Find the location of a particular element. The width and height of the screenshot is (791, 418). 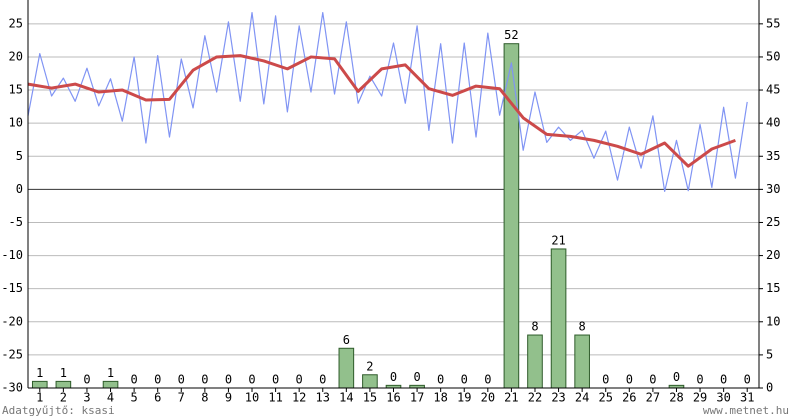

x-tick-label: 19 is located at coordinates (464, 398).